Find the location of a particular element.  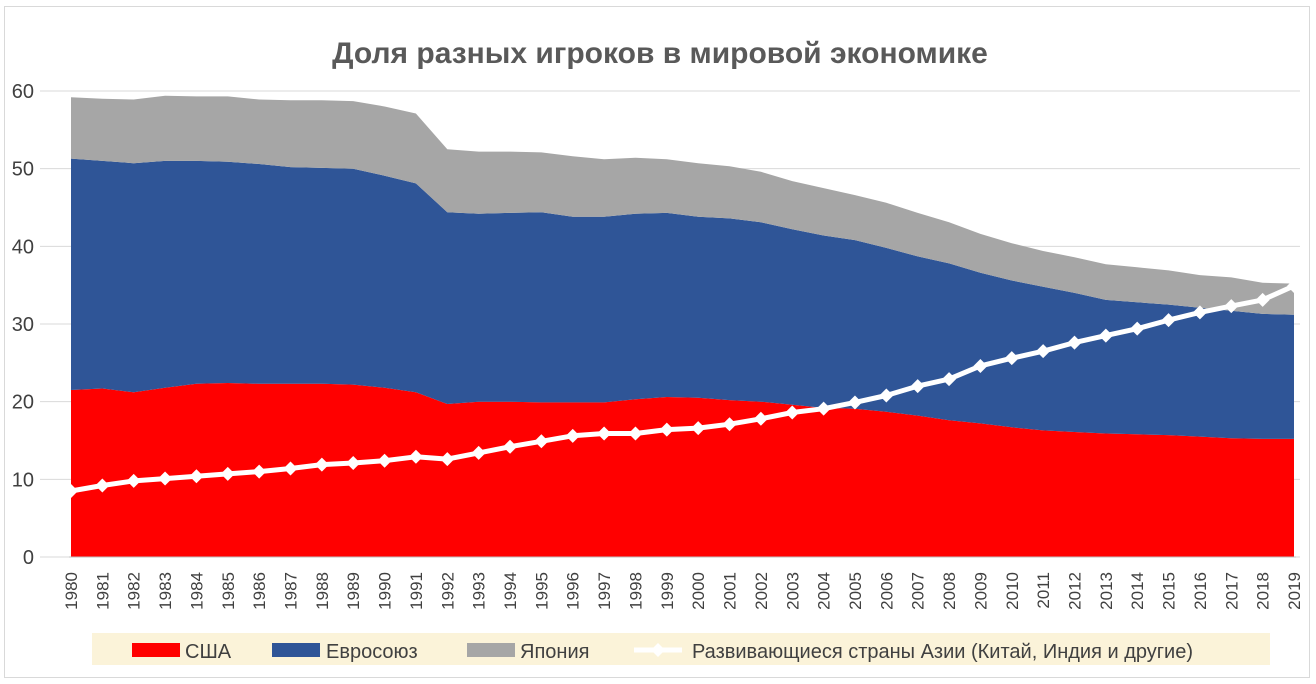

legend-label-1: Евросоюз is located at coordinates (372, 652).